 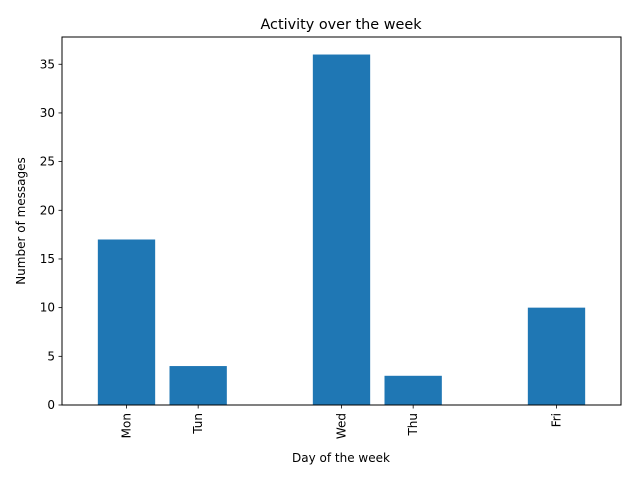 What do you see at coordinates (51, 356) in the screenshot?
I see `y-tick-label: 5` at bounding box center [51, 356].